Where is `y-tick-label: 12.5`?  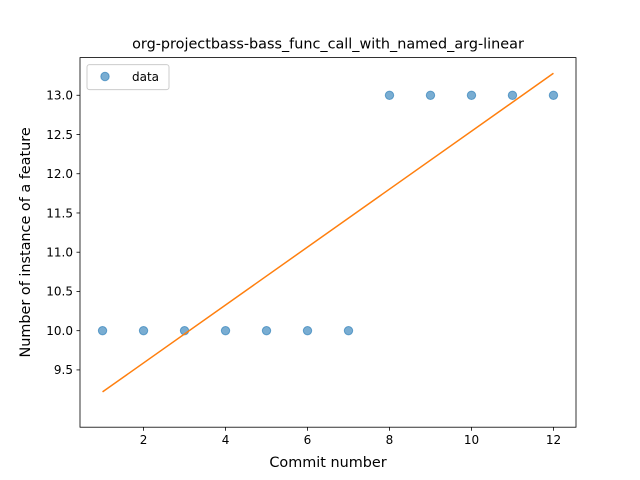
y-tick-label: 12.5 is located at coordinates (59, 135).